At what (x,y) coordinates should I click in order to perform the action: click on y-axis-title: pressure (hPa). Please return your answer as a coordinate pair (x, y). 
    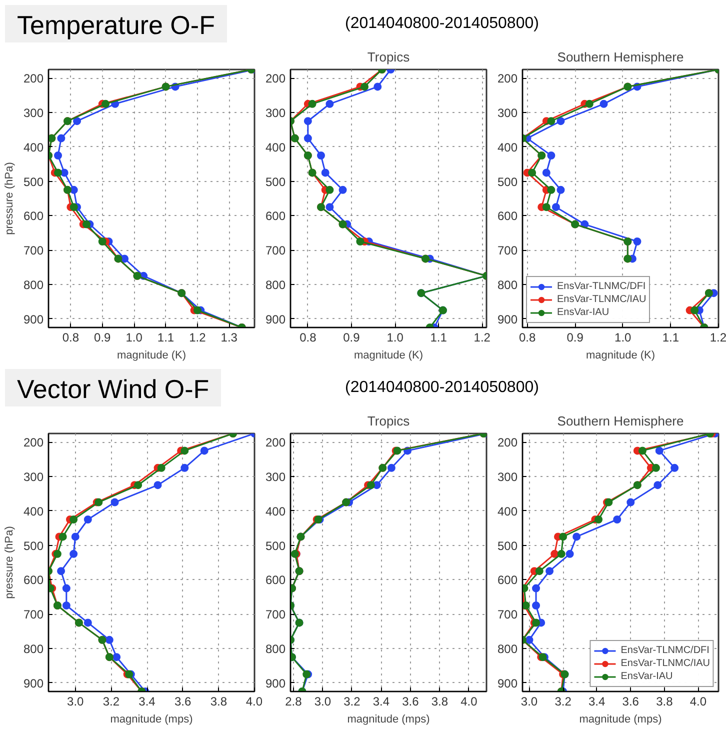
    Looking at the image, I should click on (9, 562).